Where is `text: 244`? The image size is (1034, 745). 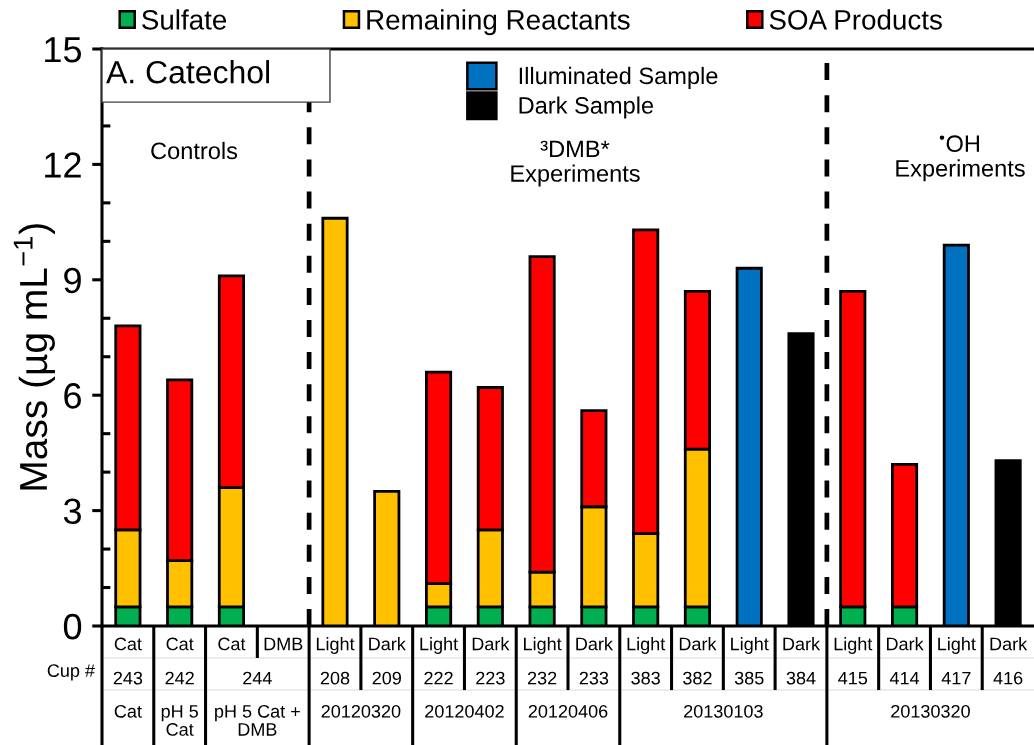
text: 244 is located at coordinates (257, 678).